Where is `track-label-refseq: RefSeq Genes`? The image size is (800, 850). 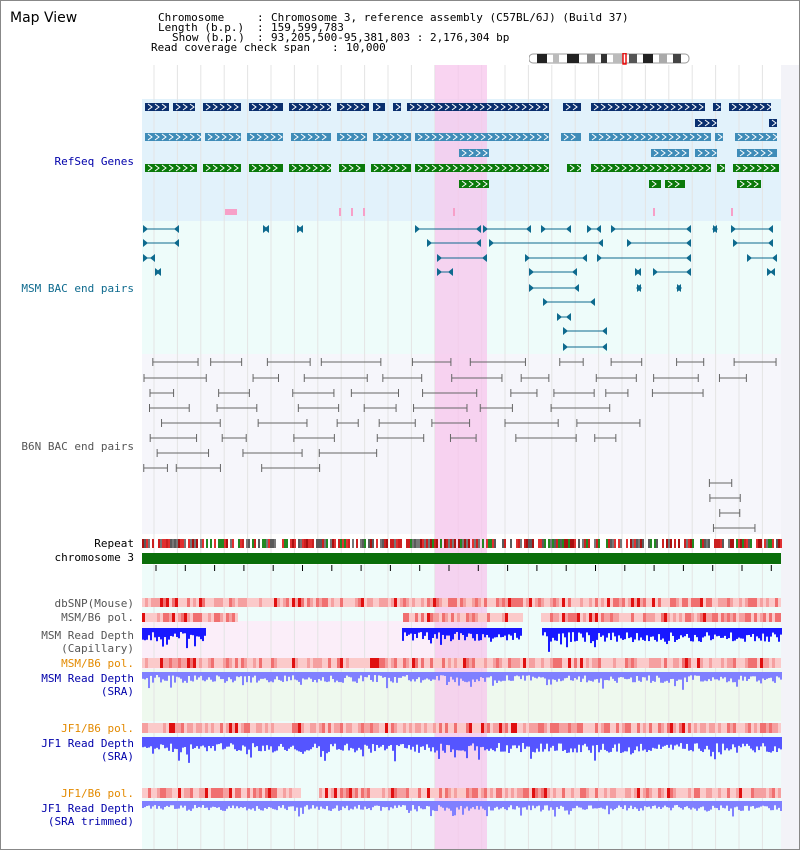 track-label-refseq: RefSeq Genes is located at coordinates (94, 161).